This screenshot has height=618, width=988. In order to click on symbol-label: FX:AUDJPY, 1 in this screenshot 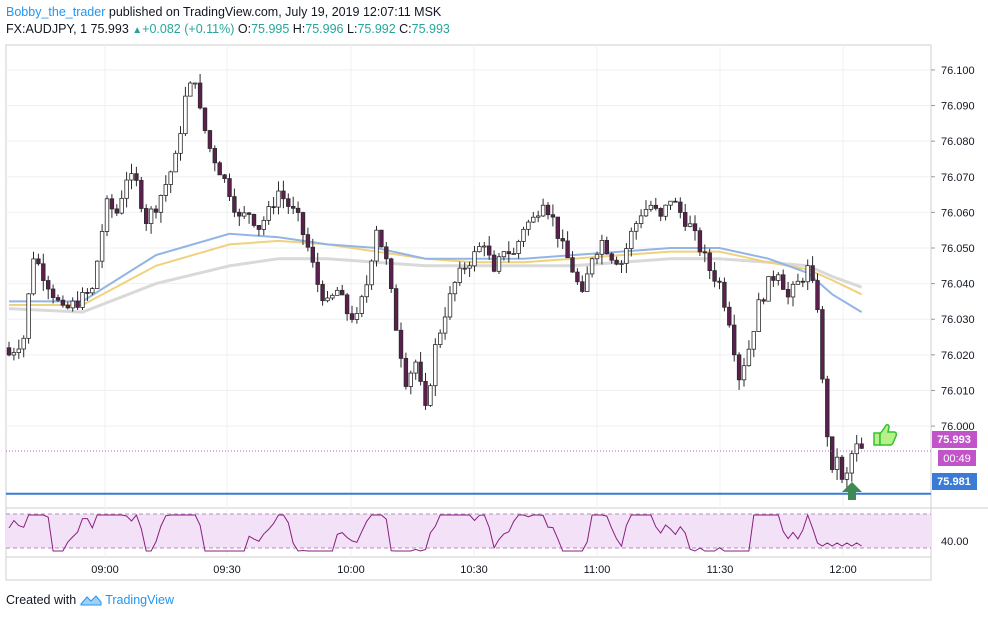, I will do `click(47, 29)`.